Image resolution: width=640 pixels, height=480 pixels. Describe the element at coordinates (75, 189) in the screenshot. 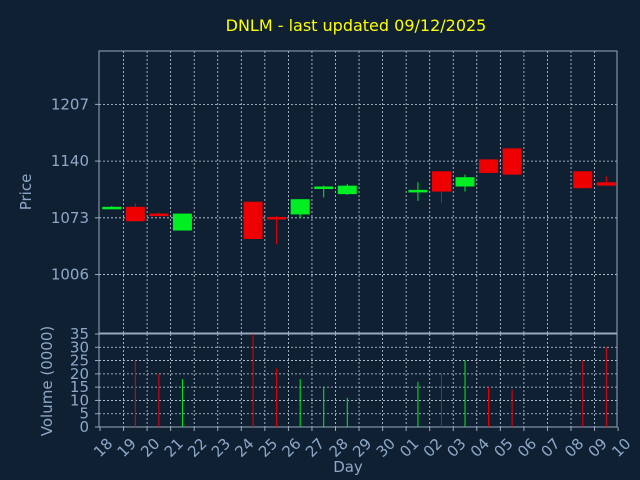

I see `price-axis: 1006 1073 1140 1207` at that location.